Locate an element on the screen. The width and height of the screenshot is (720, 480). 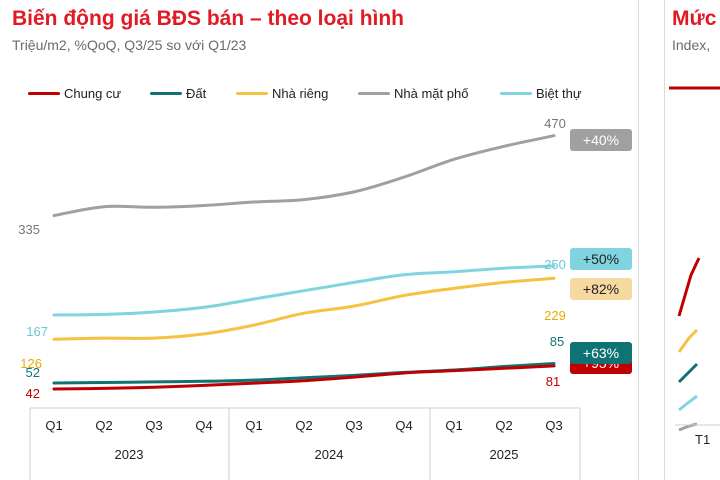
legend-swatch-dat is located at coordinates (166, 93).